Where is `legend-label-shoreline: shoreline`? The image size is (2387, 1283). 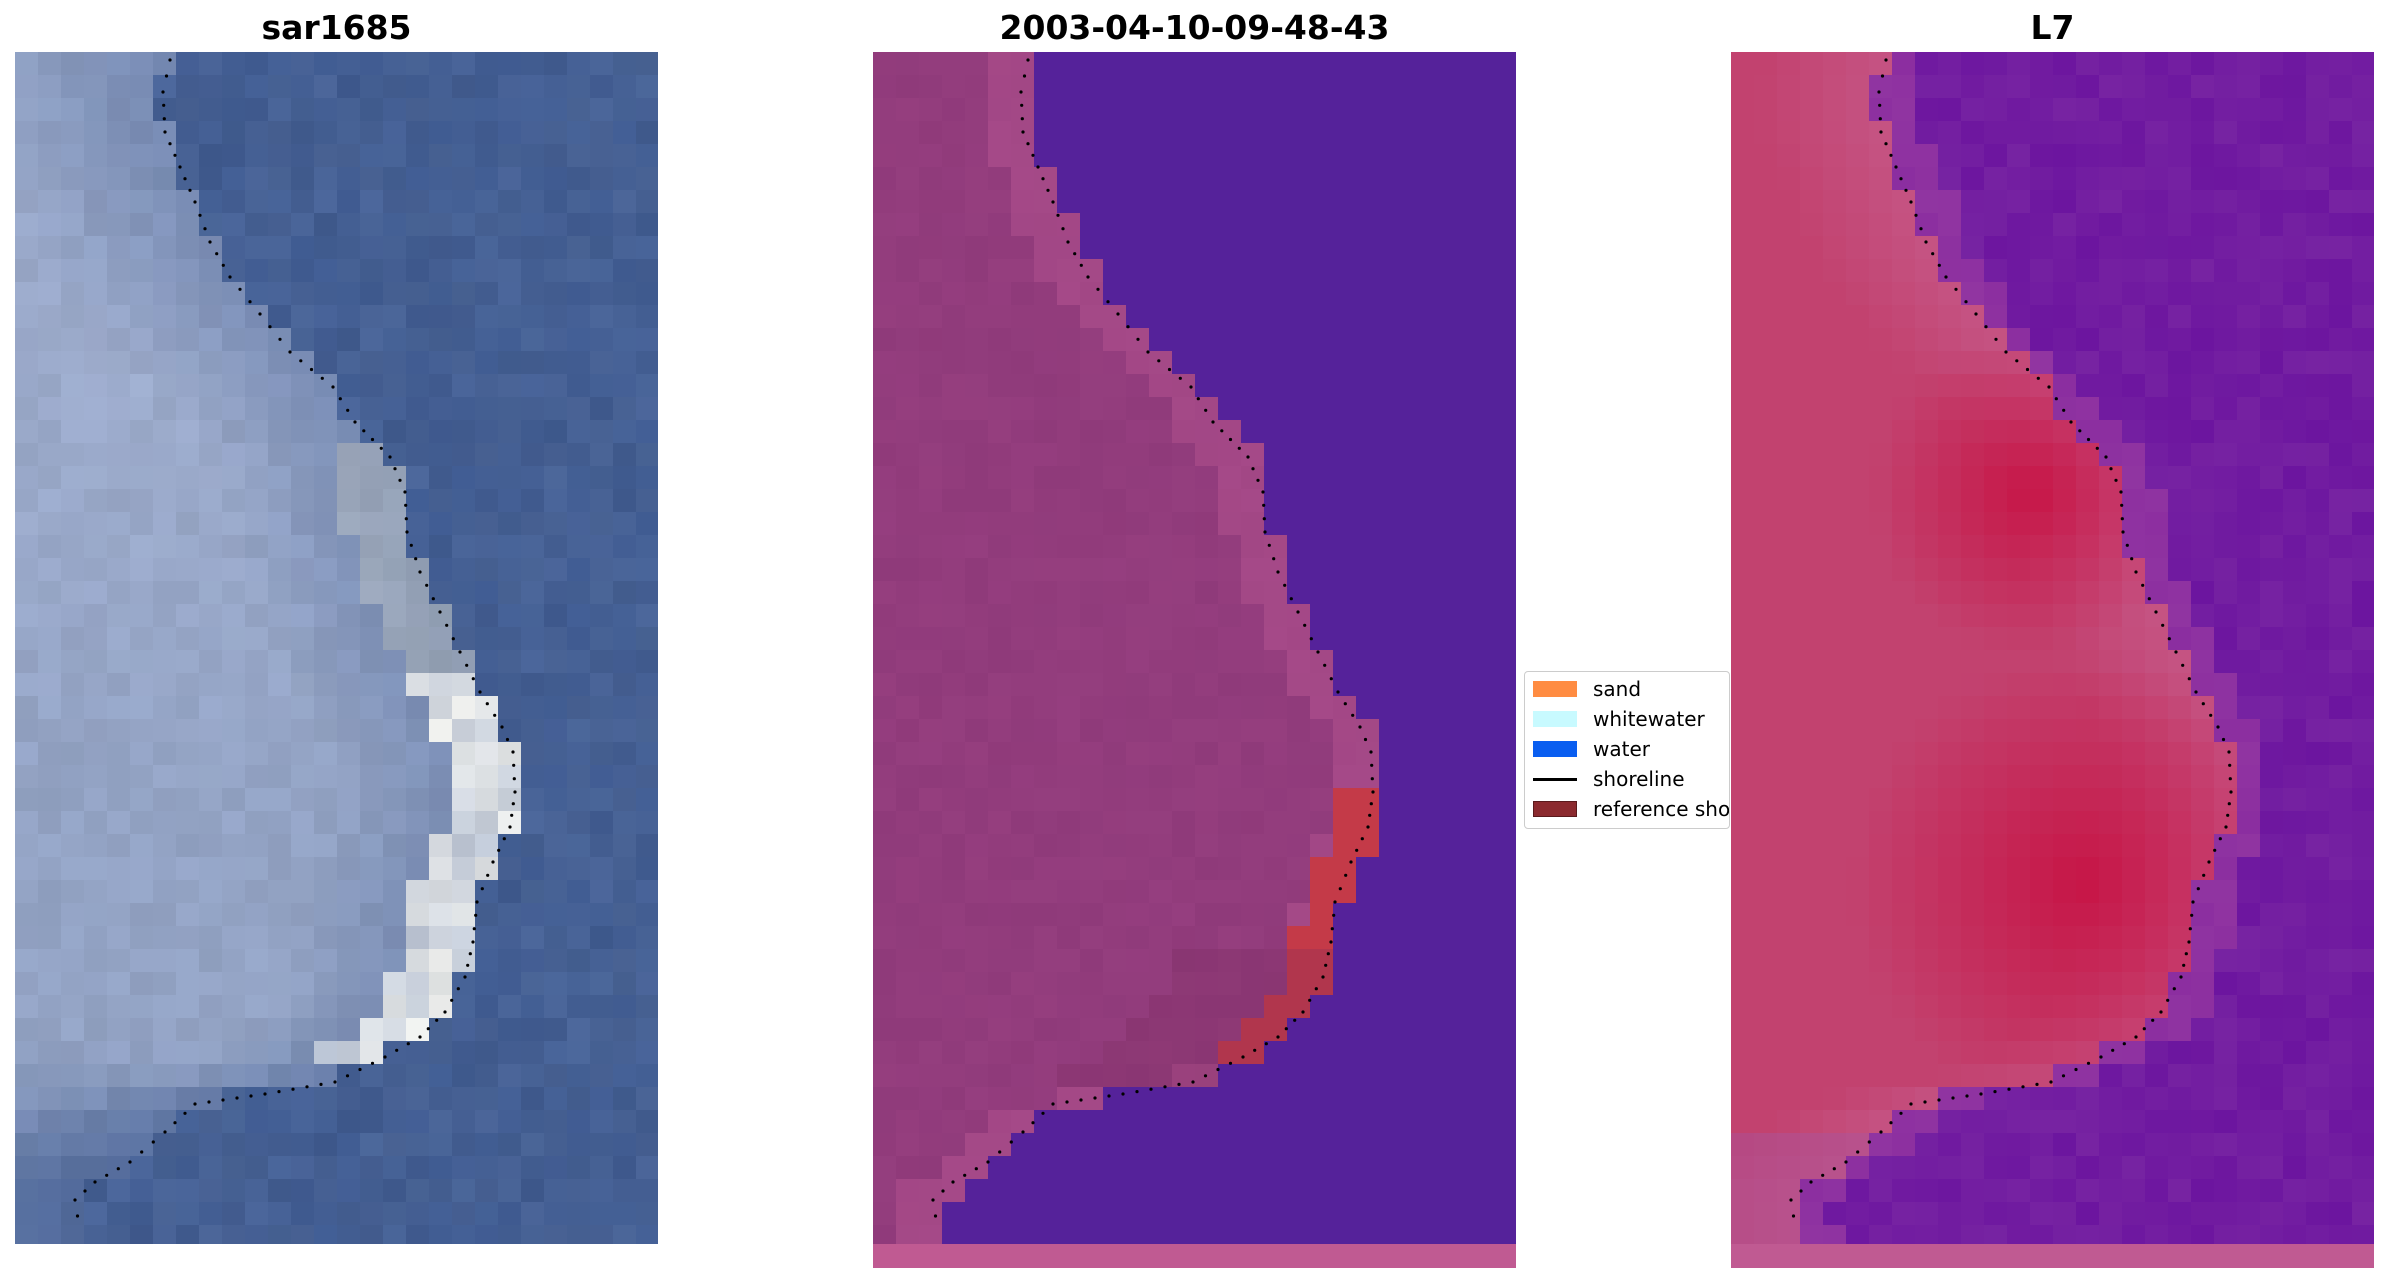
legend-label-shoreline: shoreline is located at coordinates (1639, 779).